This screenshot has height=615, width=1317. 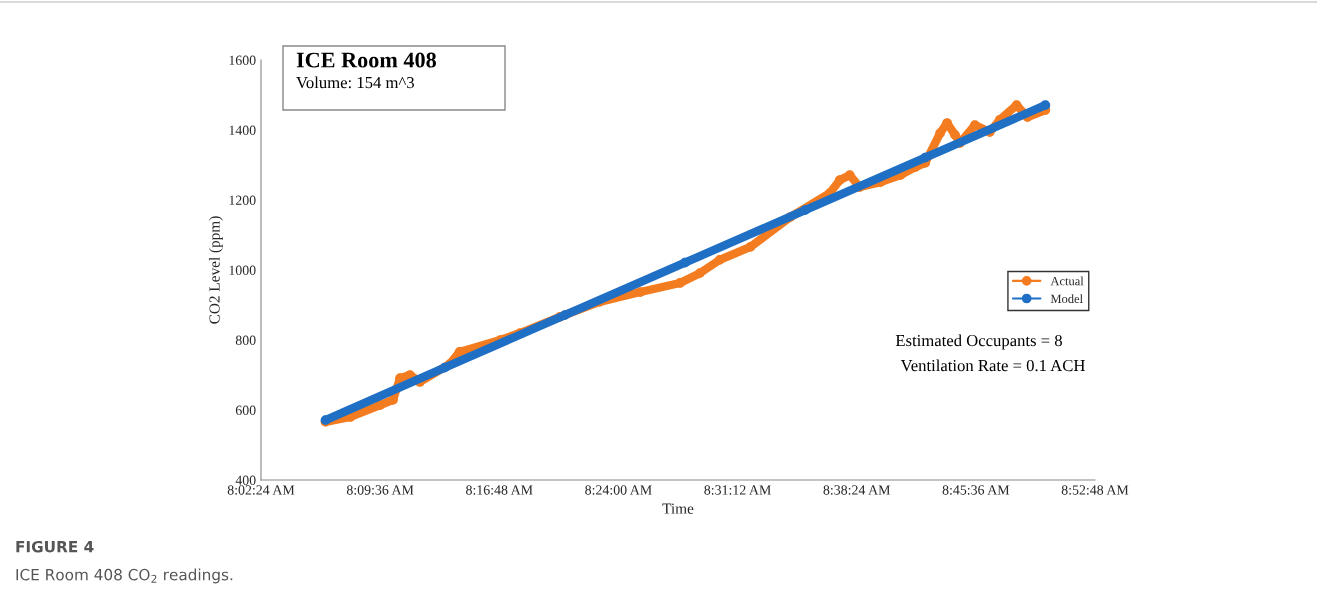 I want to click on y-tick-label: 800, so click(x=245, y=340).